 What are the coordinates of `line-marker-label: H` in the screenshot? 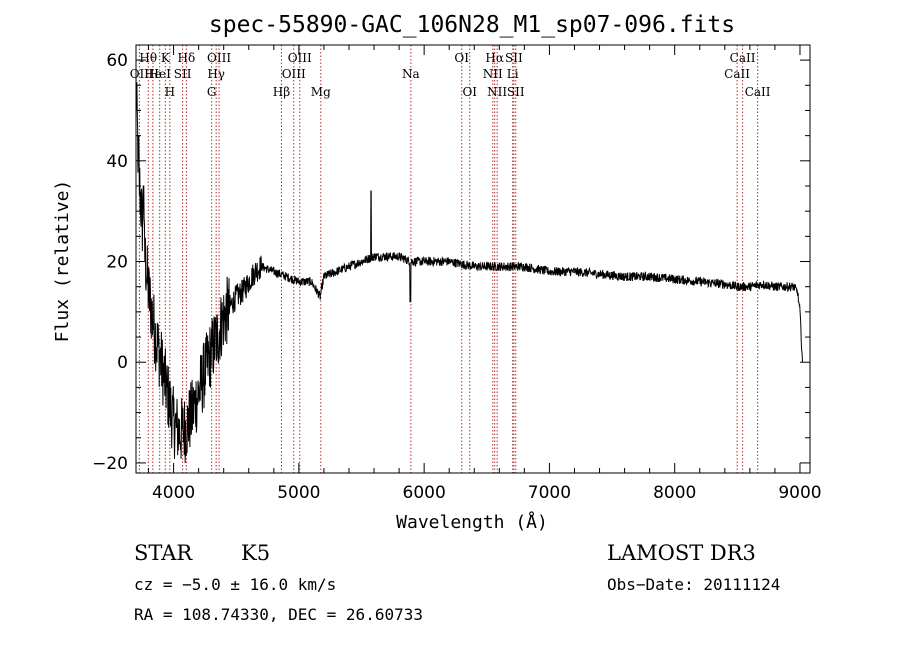 It's located at (170, 92).